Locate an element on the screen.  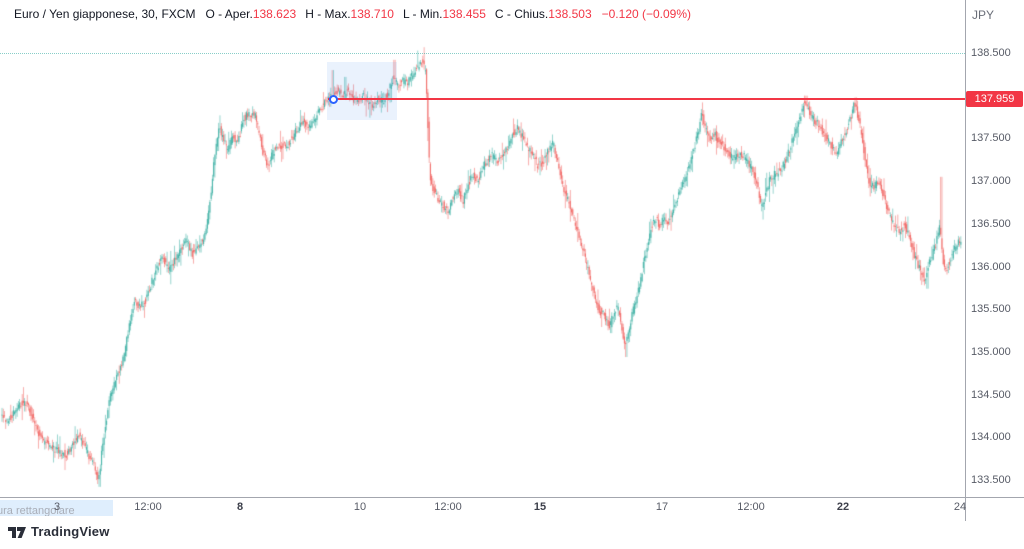
time-tick-label: 24 is located at coordinates (960, 507).